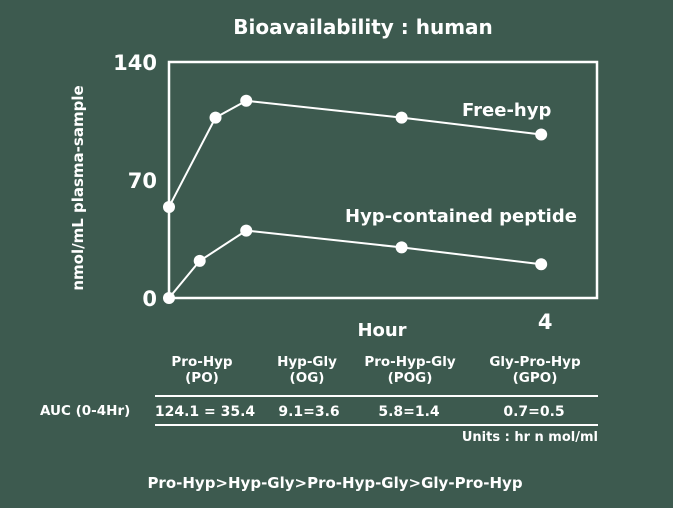  Describe the element at coordinates (307, 378) in the screenshot. I see `col-head-abbr: (OG)` at that location.